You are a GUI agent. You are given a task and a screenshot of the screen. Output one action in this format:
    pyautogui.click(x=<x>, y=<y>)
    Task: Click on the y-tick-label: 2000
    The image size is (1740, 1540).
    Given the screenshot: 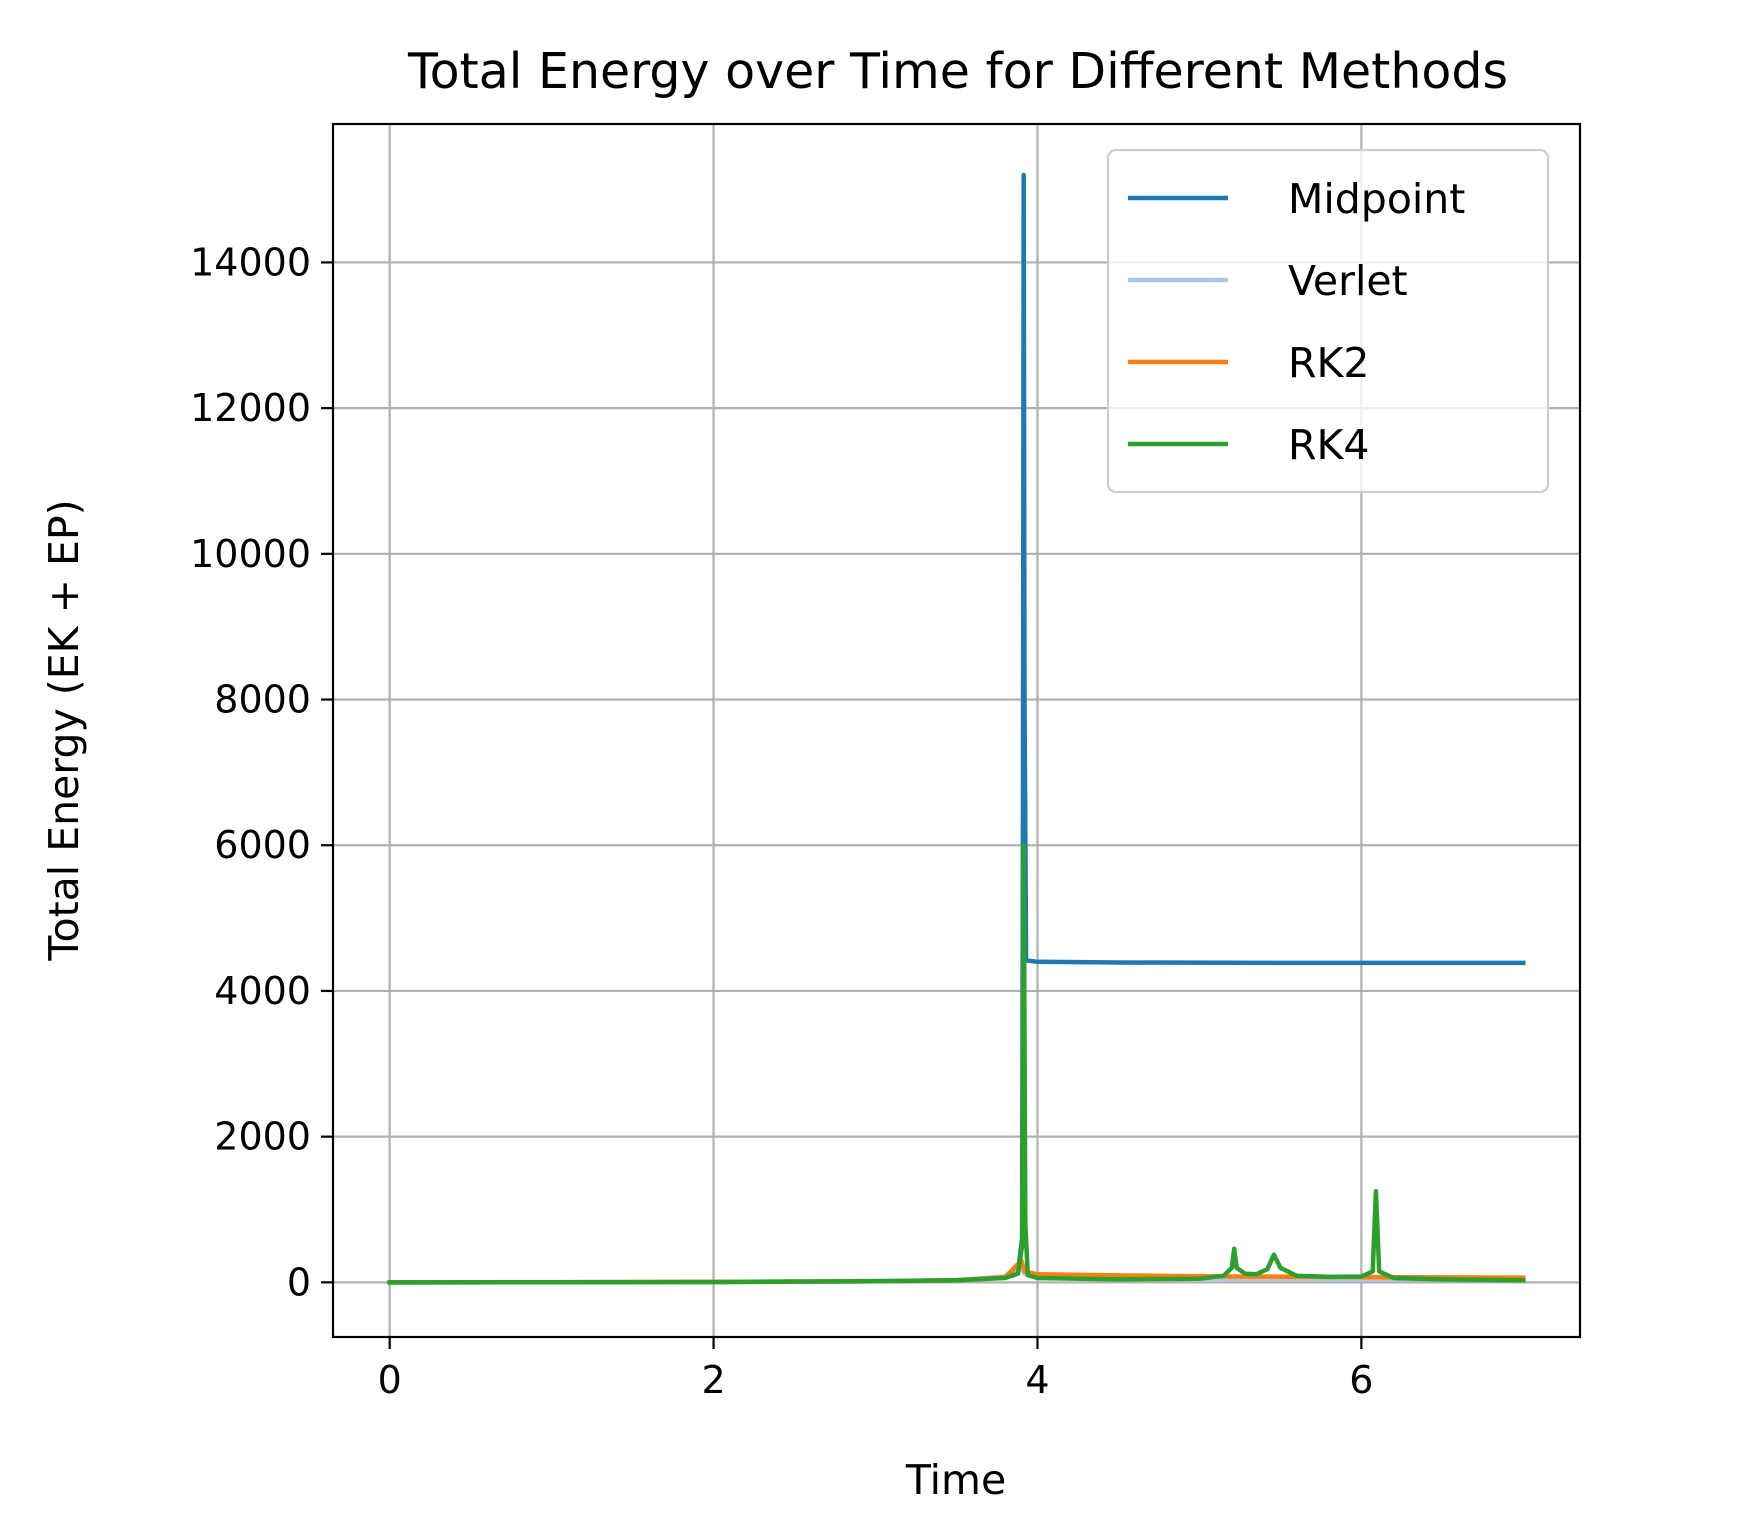 What is the action you would take?
    pyautogui.click(x=262, y=1137)
    